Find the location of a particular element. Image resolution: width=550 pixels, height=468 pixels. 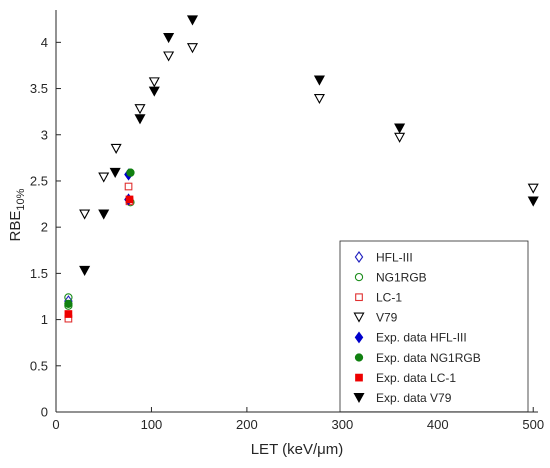

y-tick-label: 1.5 is located at coordinates (39, 273).